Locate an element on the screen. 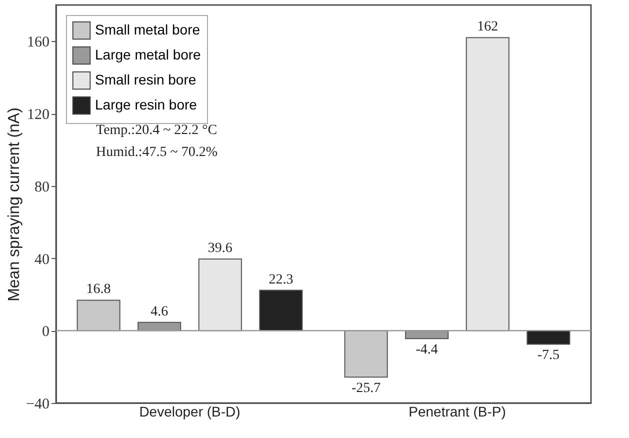  y-tick-label: 0 is located at coordinates (46, 332).